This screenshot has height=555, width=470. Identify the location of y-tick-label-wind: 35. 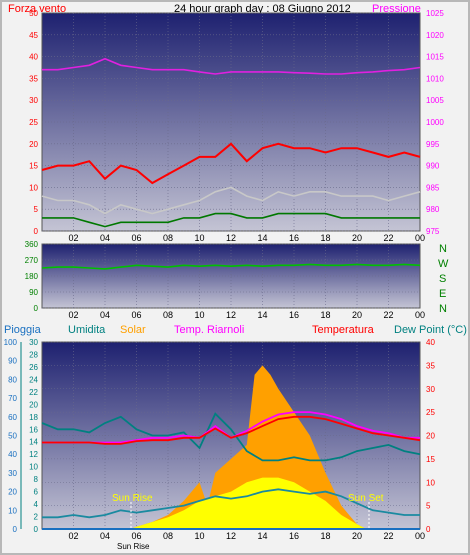
(33, 78).